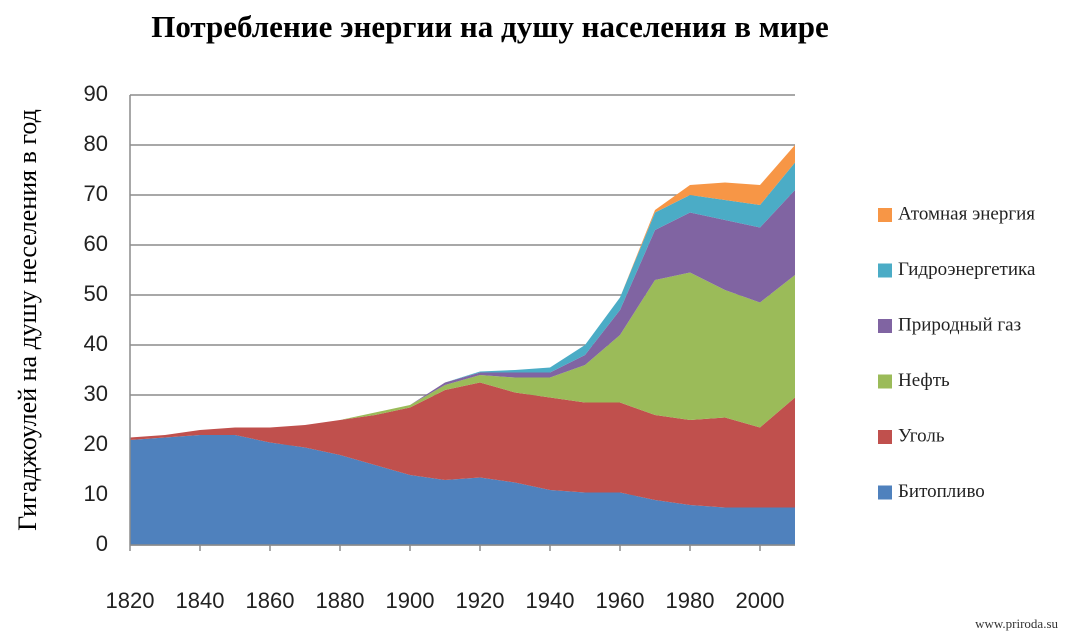 This screenshot has width=1077, height=633. Describe the element at coordinates (96, 443) in the screenshot. I see `y-tick-label: 20` at that location.